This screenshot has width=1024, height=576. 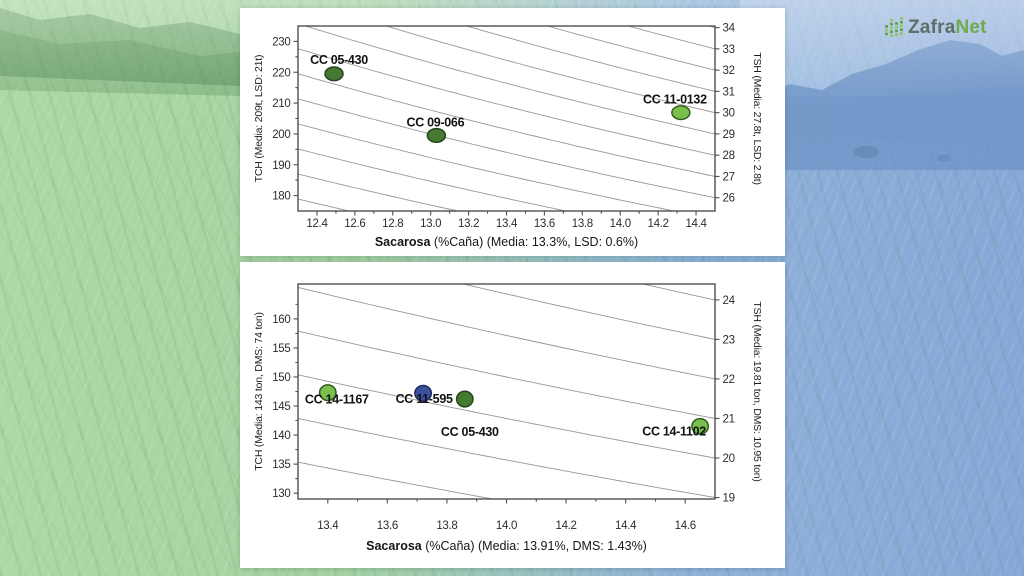 What do you see at coordinates (674, 431) in the screenshot?
I see `point-label-cc-14-1102: CC 14-1102` at bounding box center [674, 431].